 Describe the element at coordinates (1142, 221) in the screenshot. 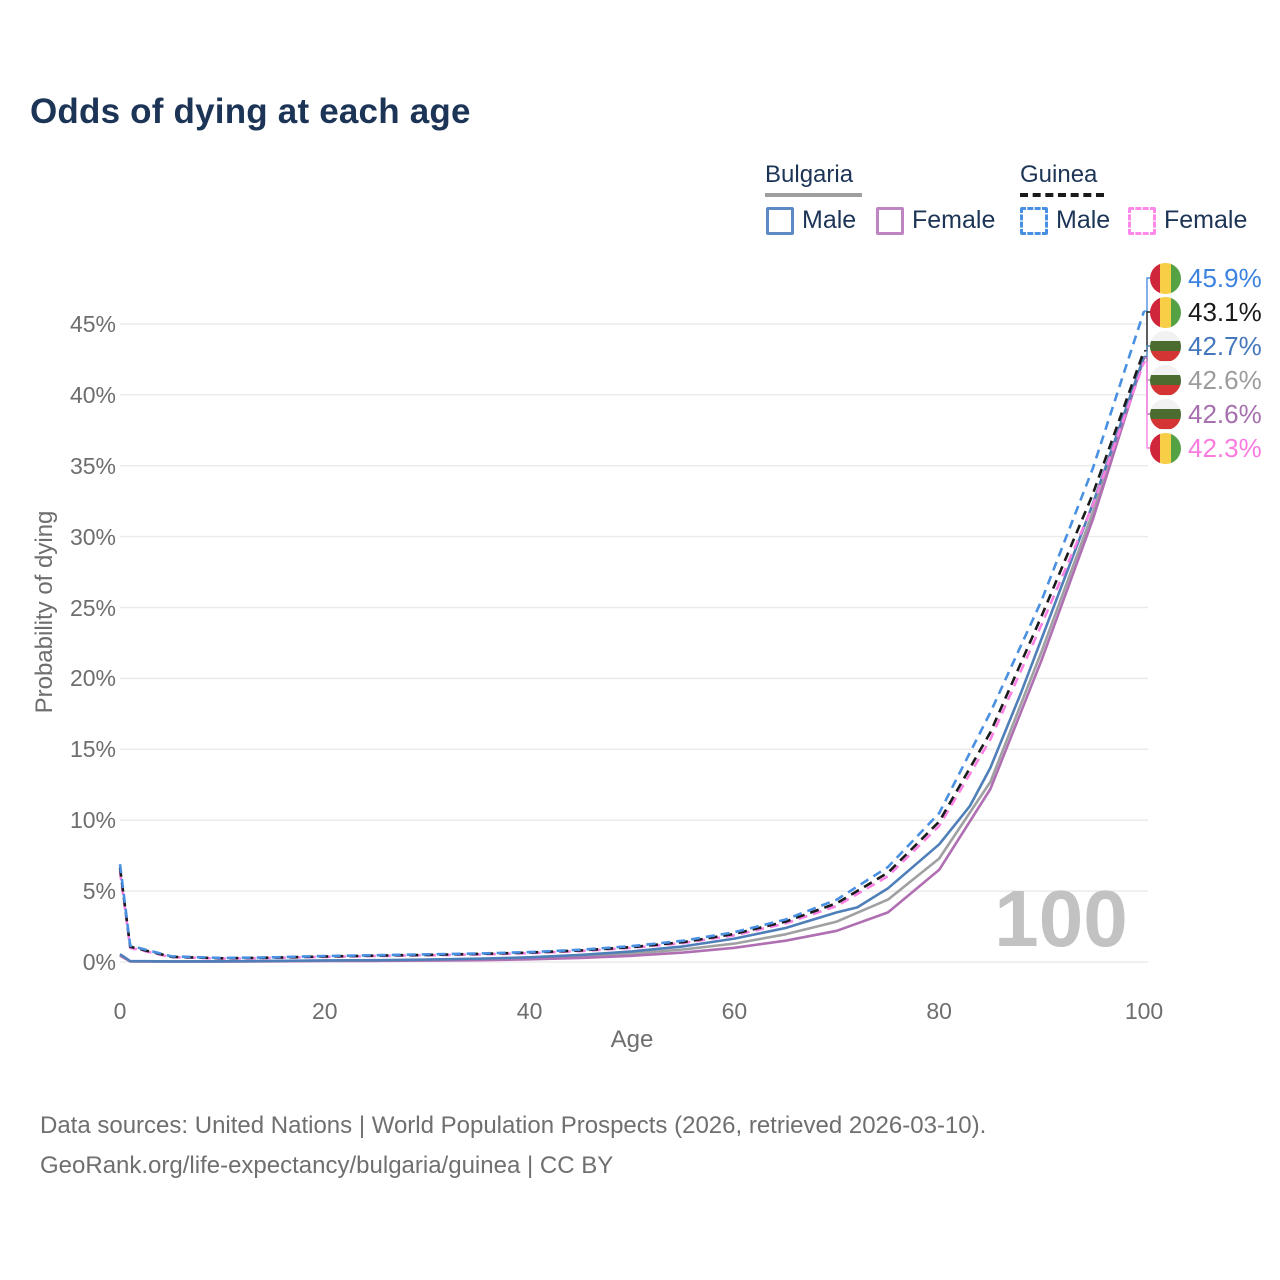

I see `legend-checkbox-guinea-female` at that location.